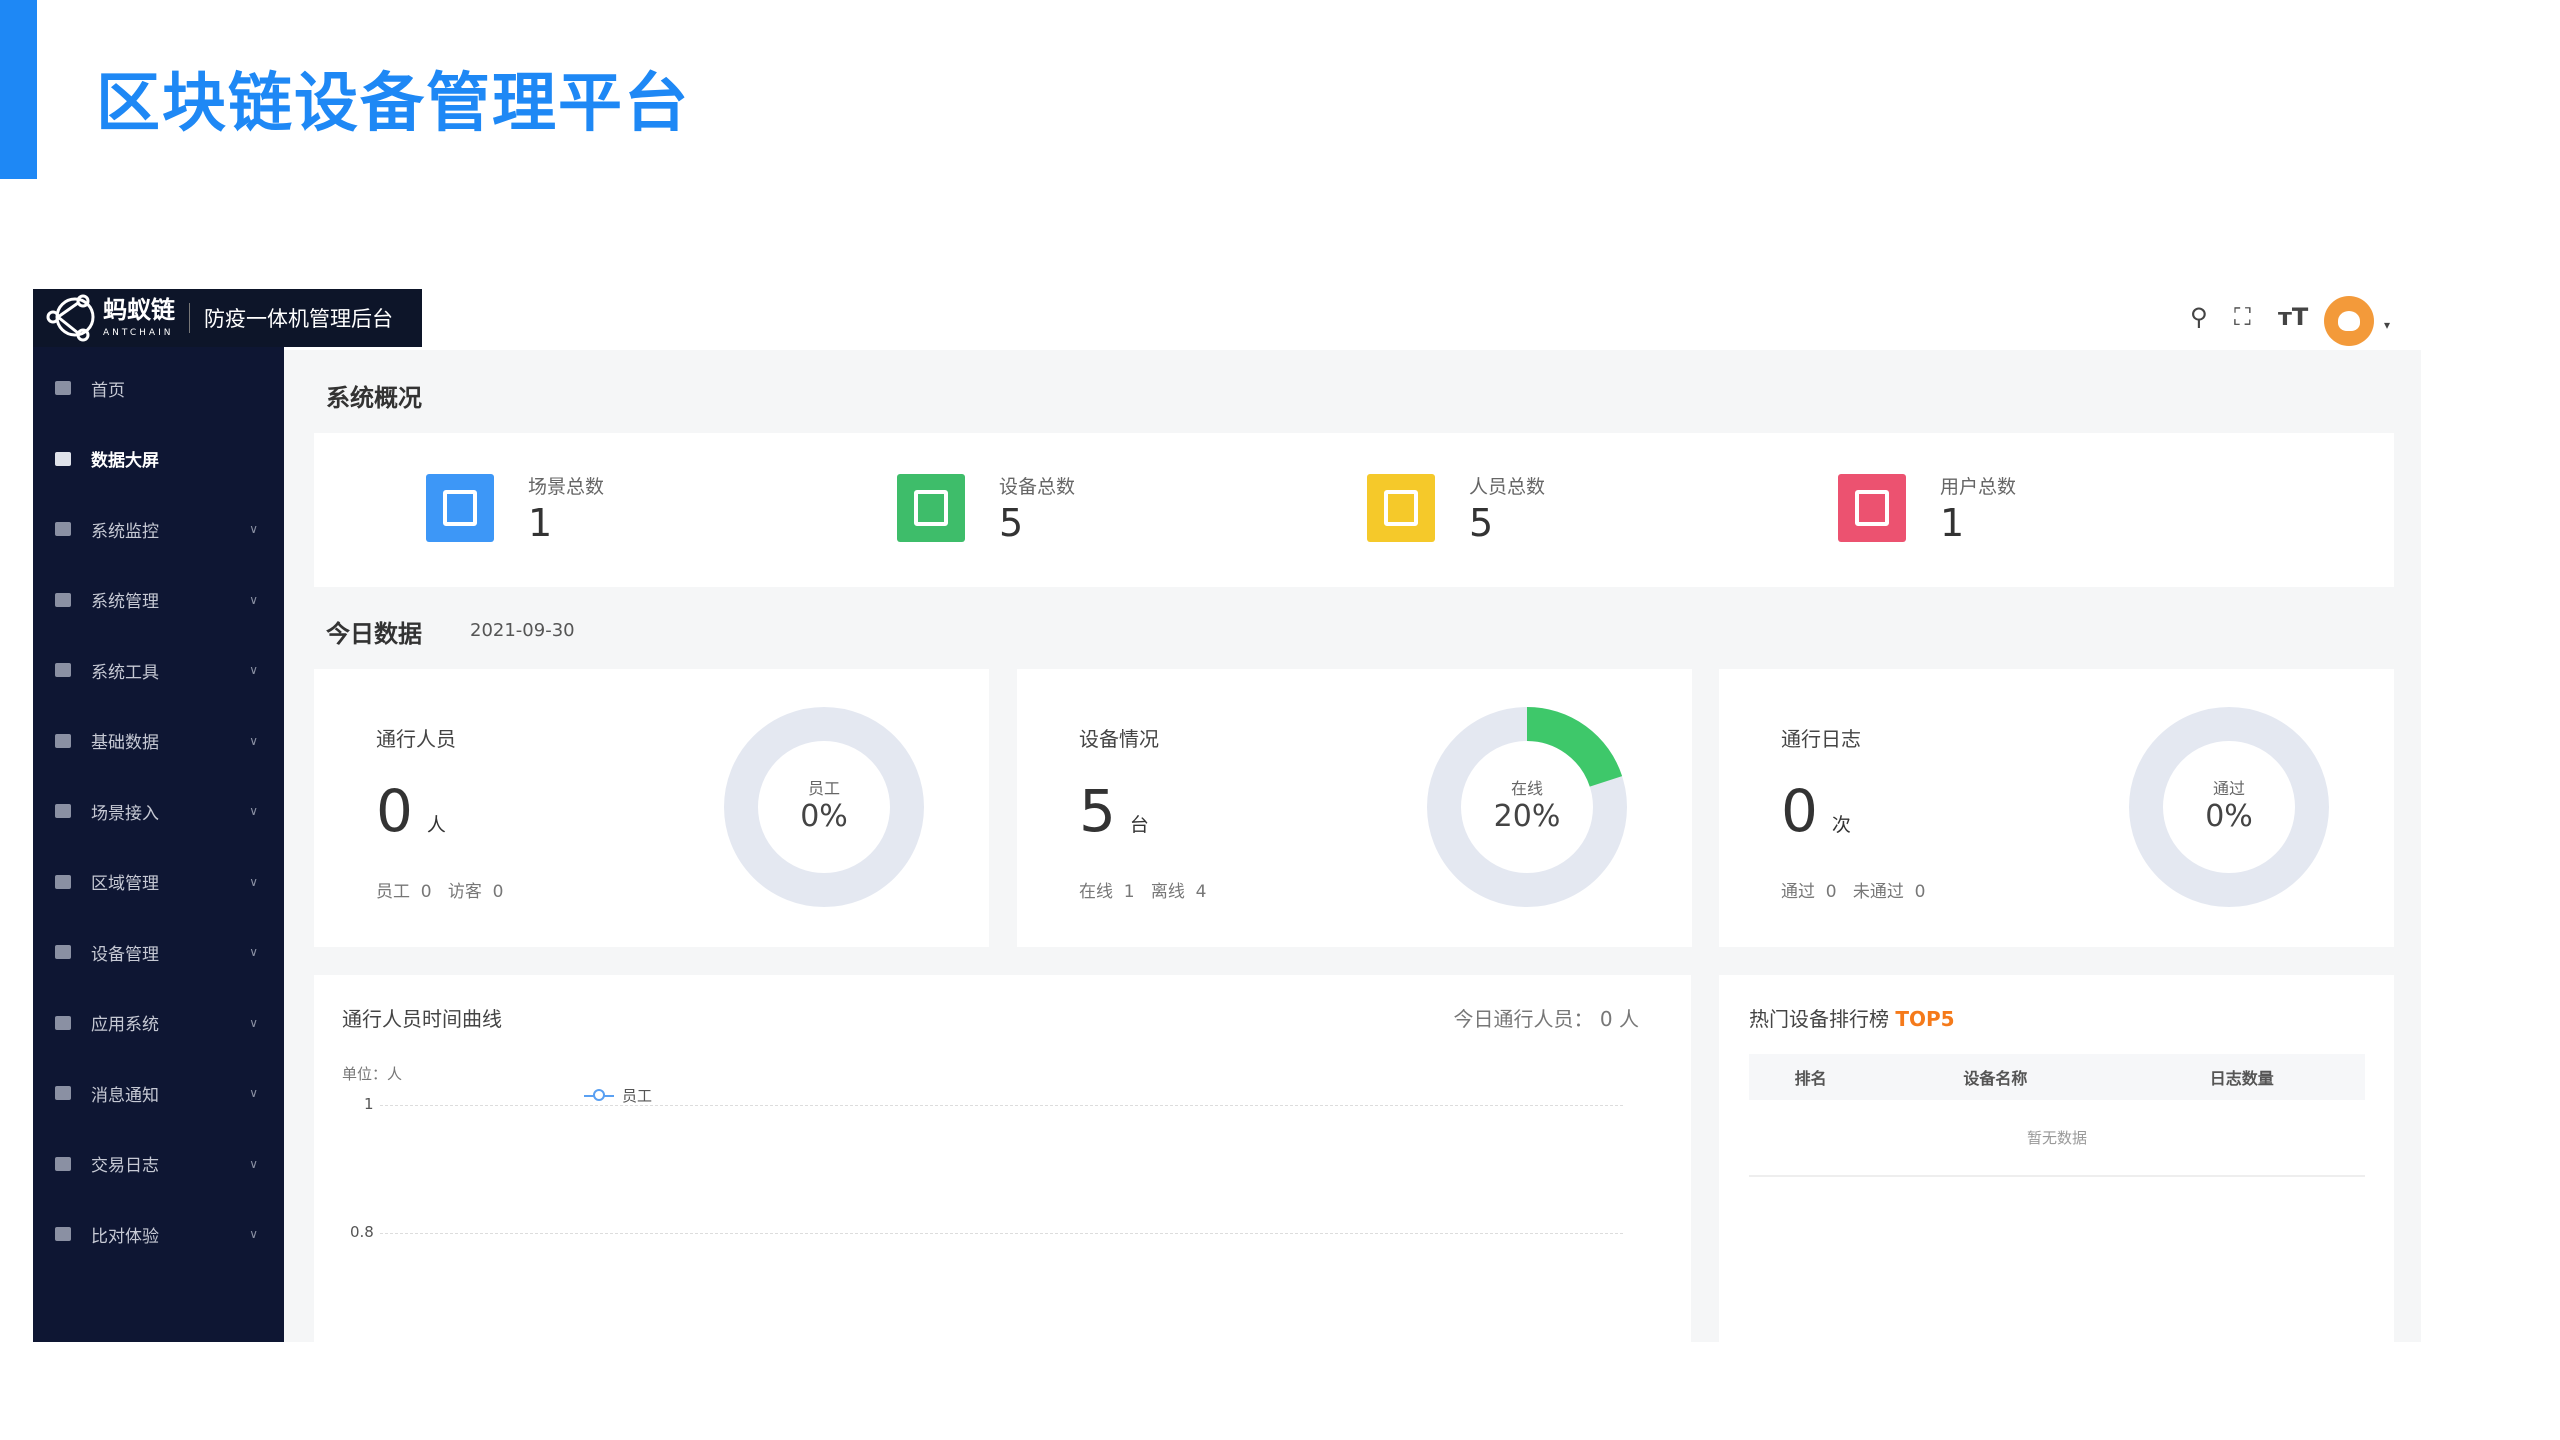 This screenshot has height=1440, width=2560. I want to click on column-device-name: 设备名称, so click(1995, 1077).